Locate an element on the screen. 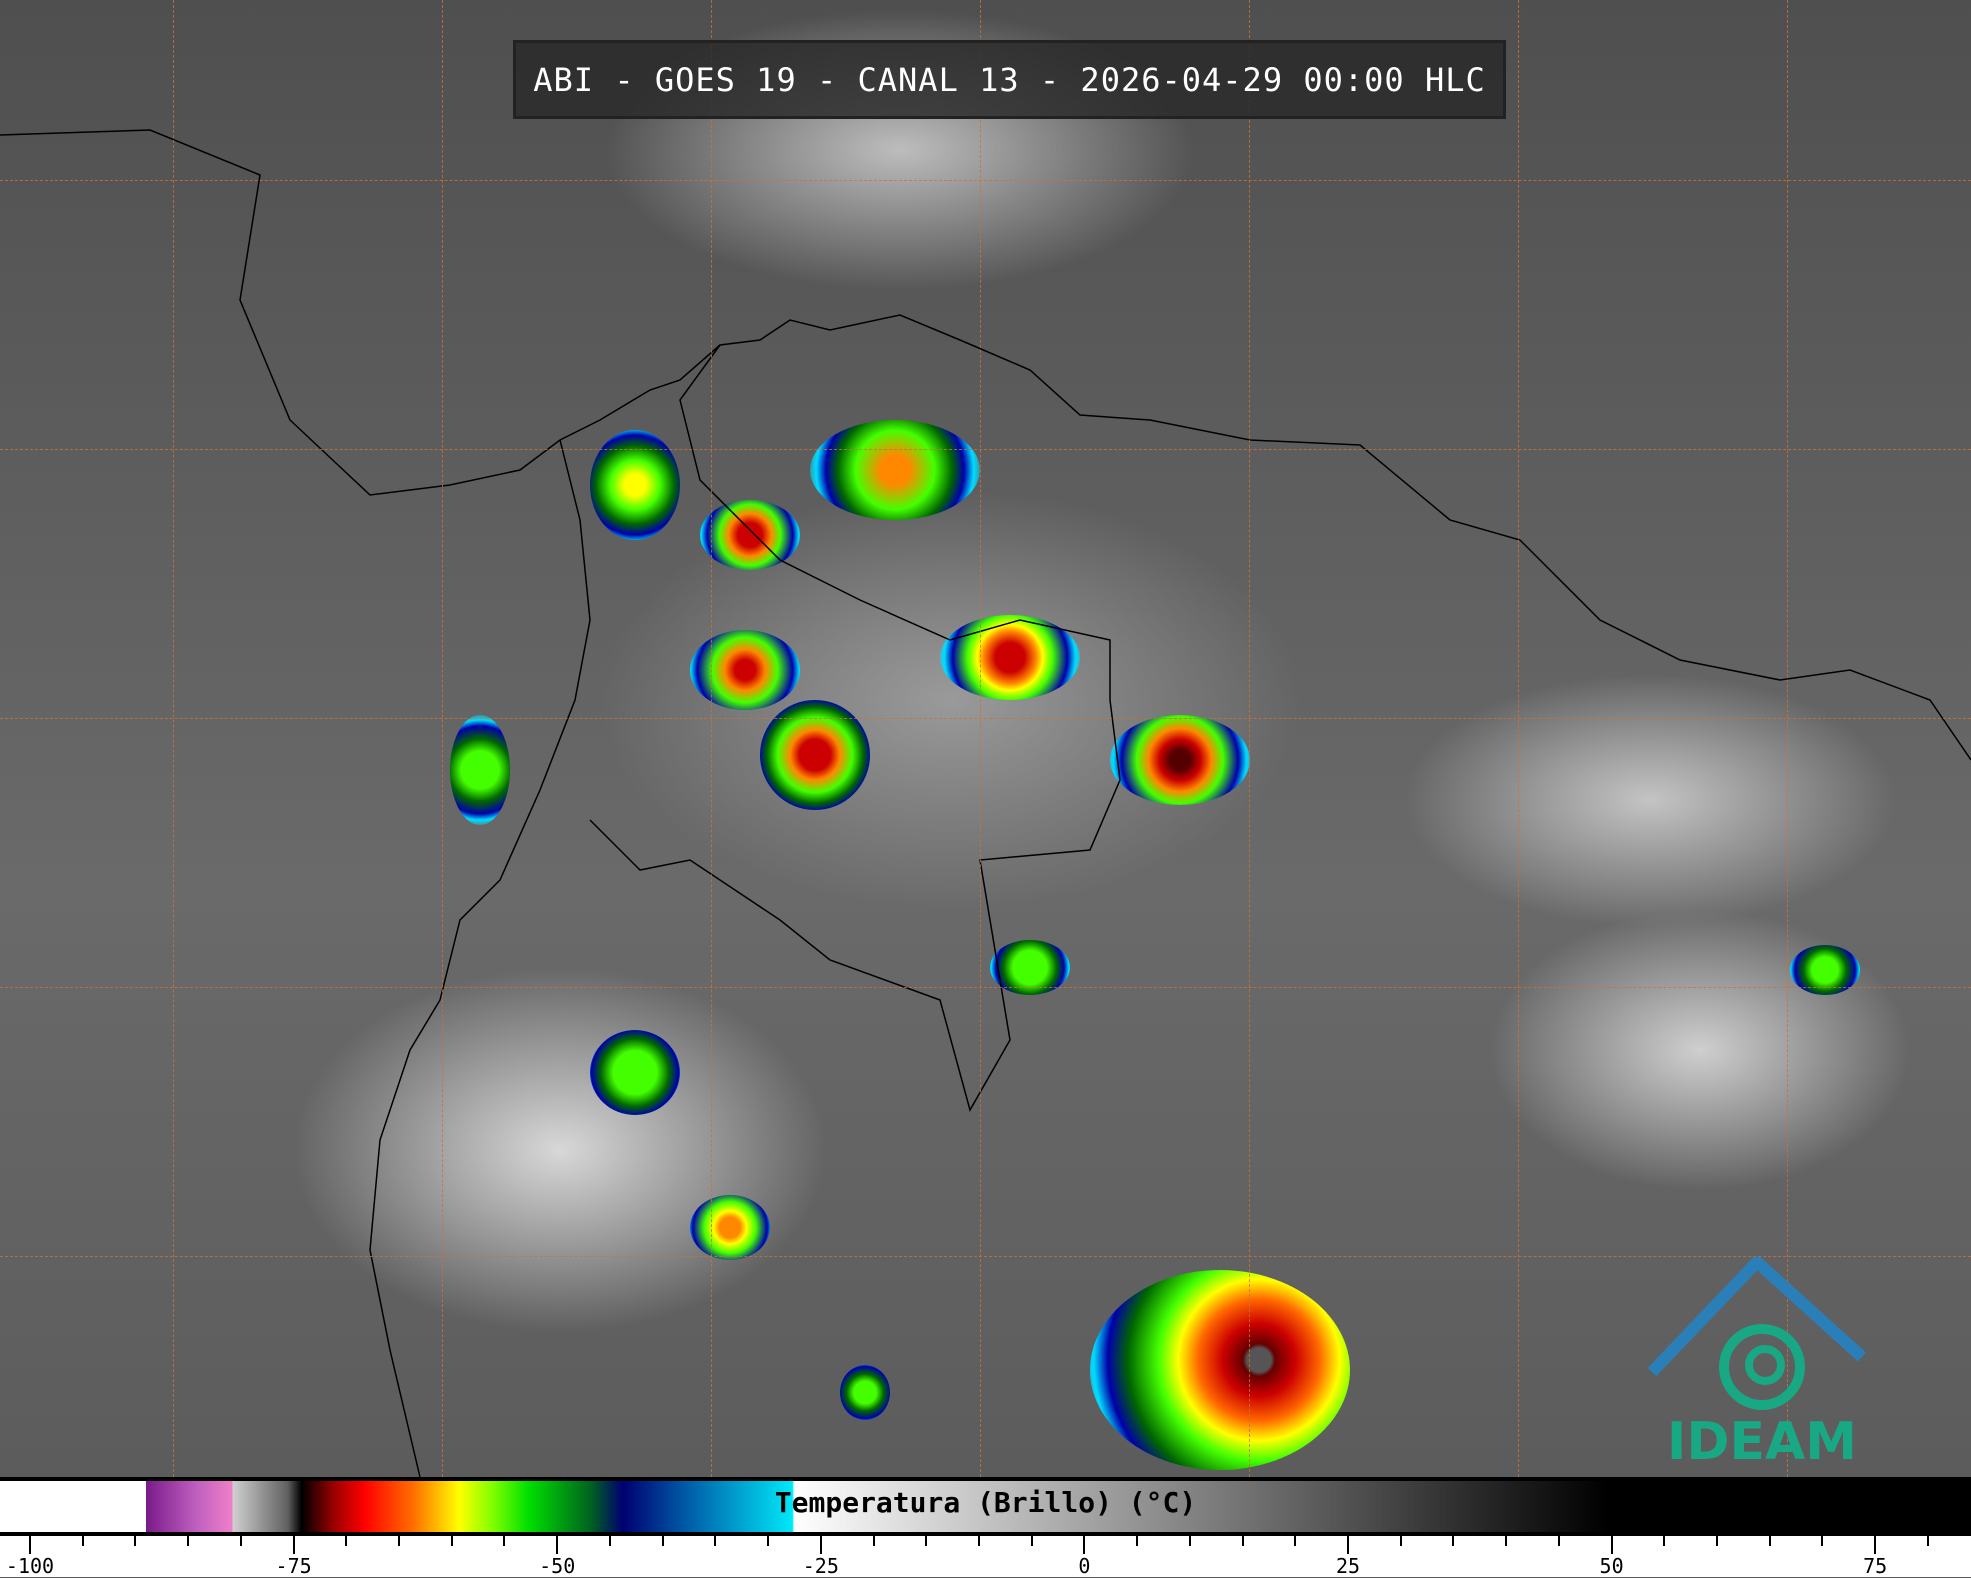 Image resolution: width=1971 pixels, height=1578 pixels. logo-text: IDEAM is located at coordinates (1762, 1442).